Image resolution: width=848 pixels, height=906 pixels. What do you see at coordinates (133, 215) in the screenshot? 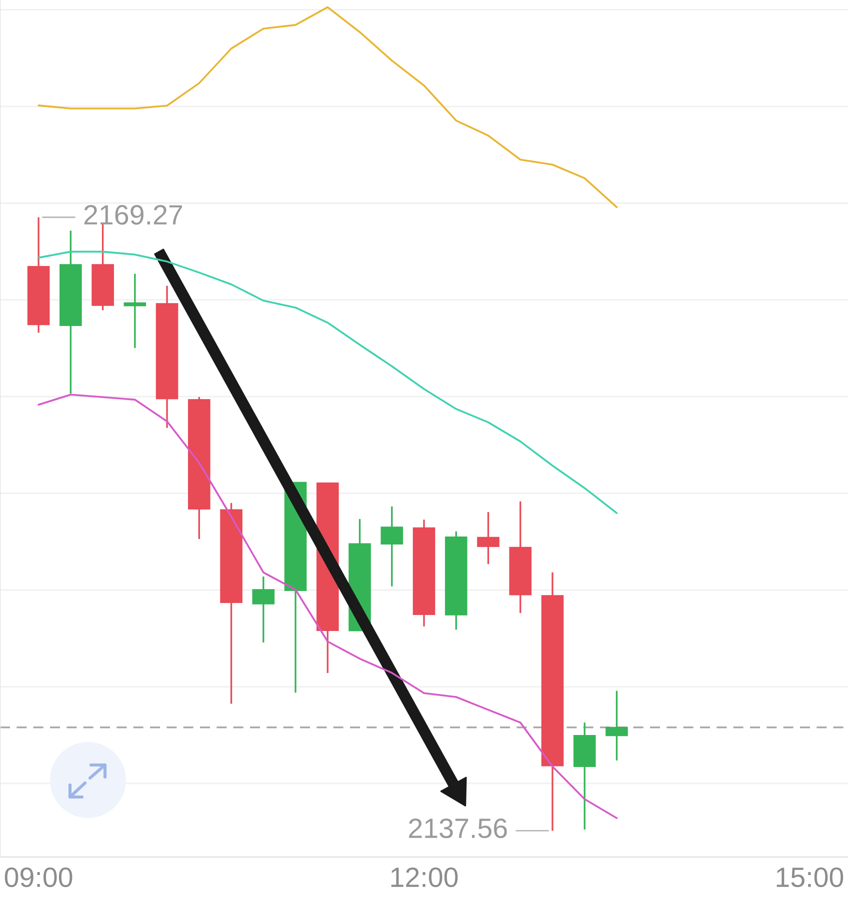
I see `annotation: 2169.27` at bounding box center [133, 215].